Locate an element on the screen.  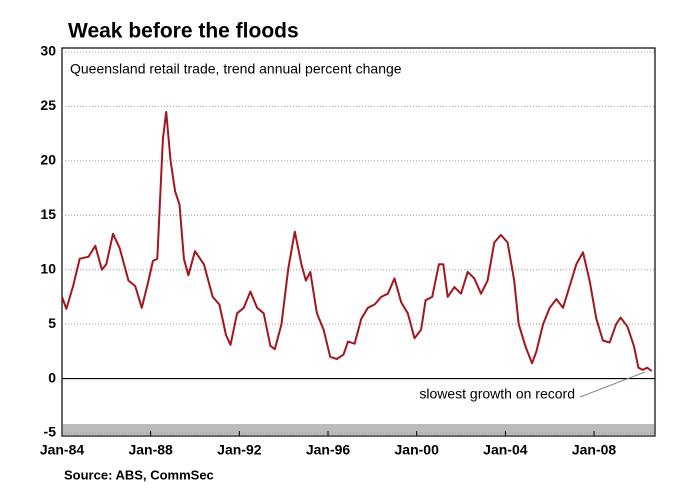
y-tick-label: 15 is located at coordinates (48, 214).